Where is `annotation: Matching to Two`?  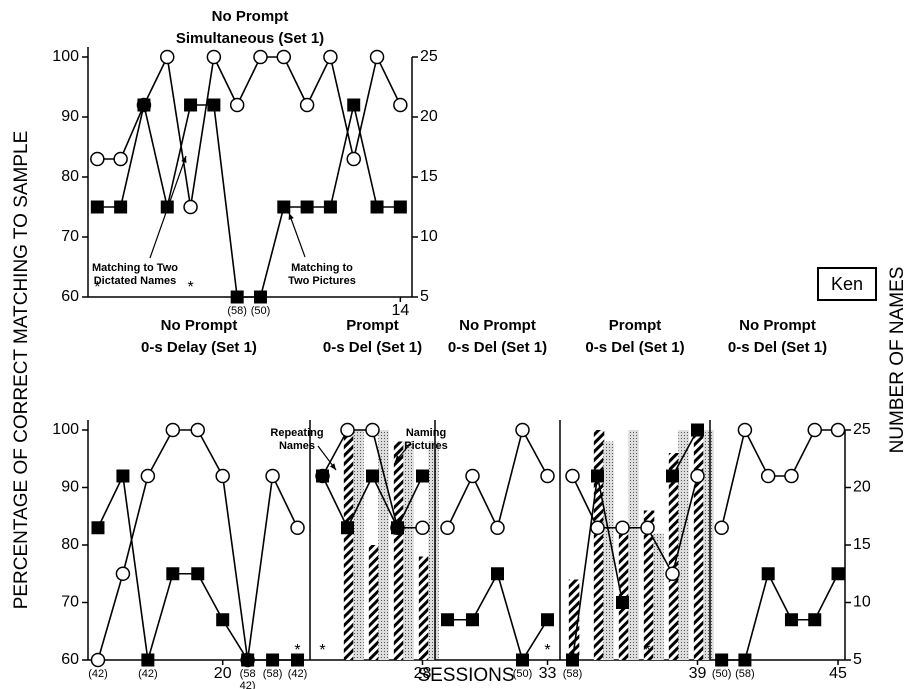 annotation: Matching to Two is located at coordinates (135, 268).